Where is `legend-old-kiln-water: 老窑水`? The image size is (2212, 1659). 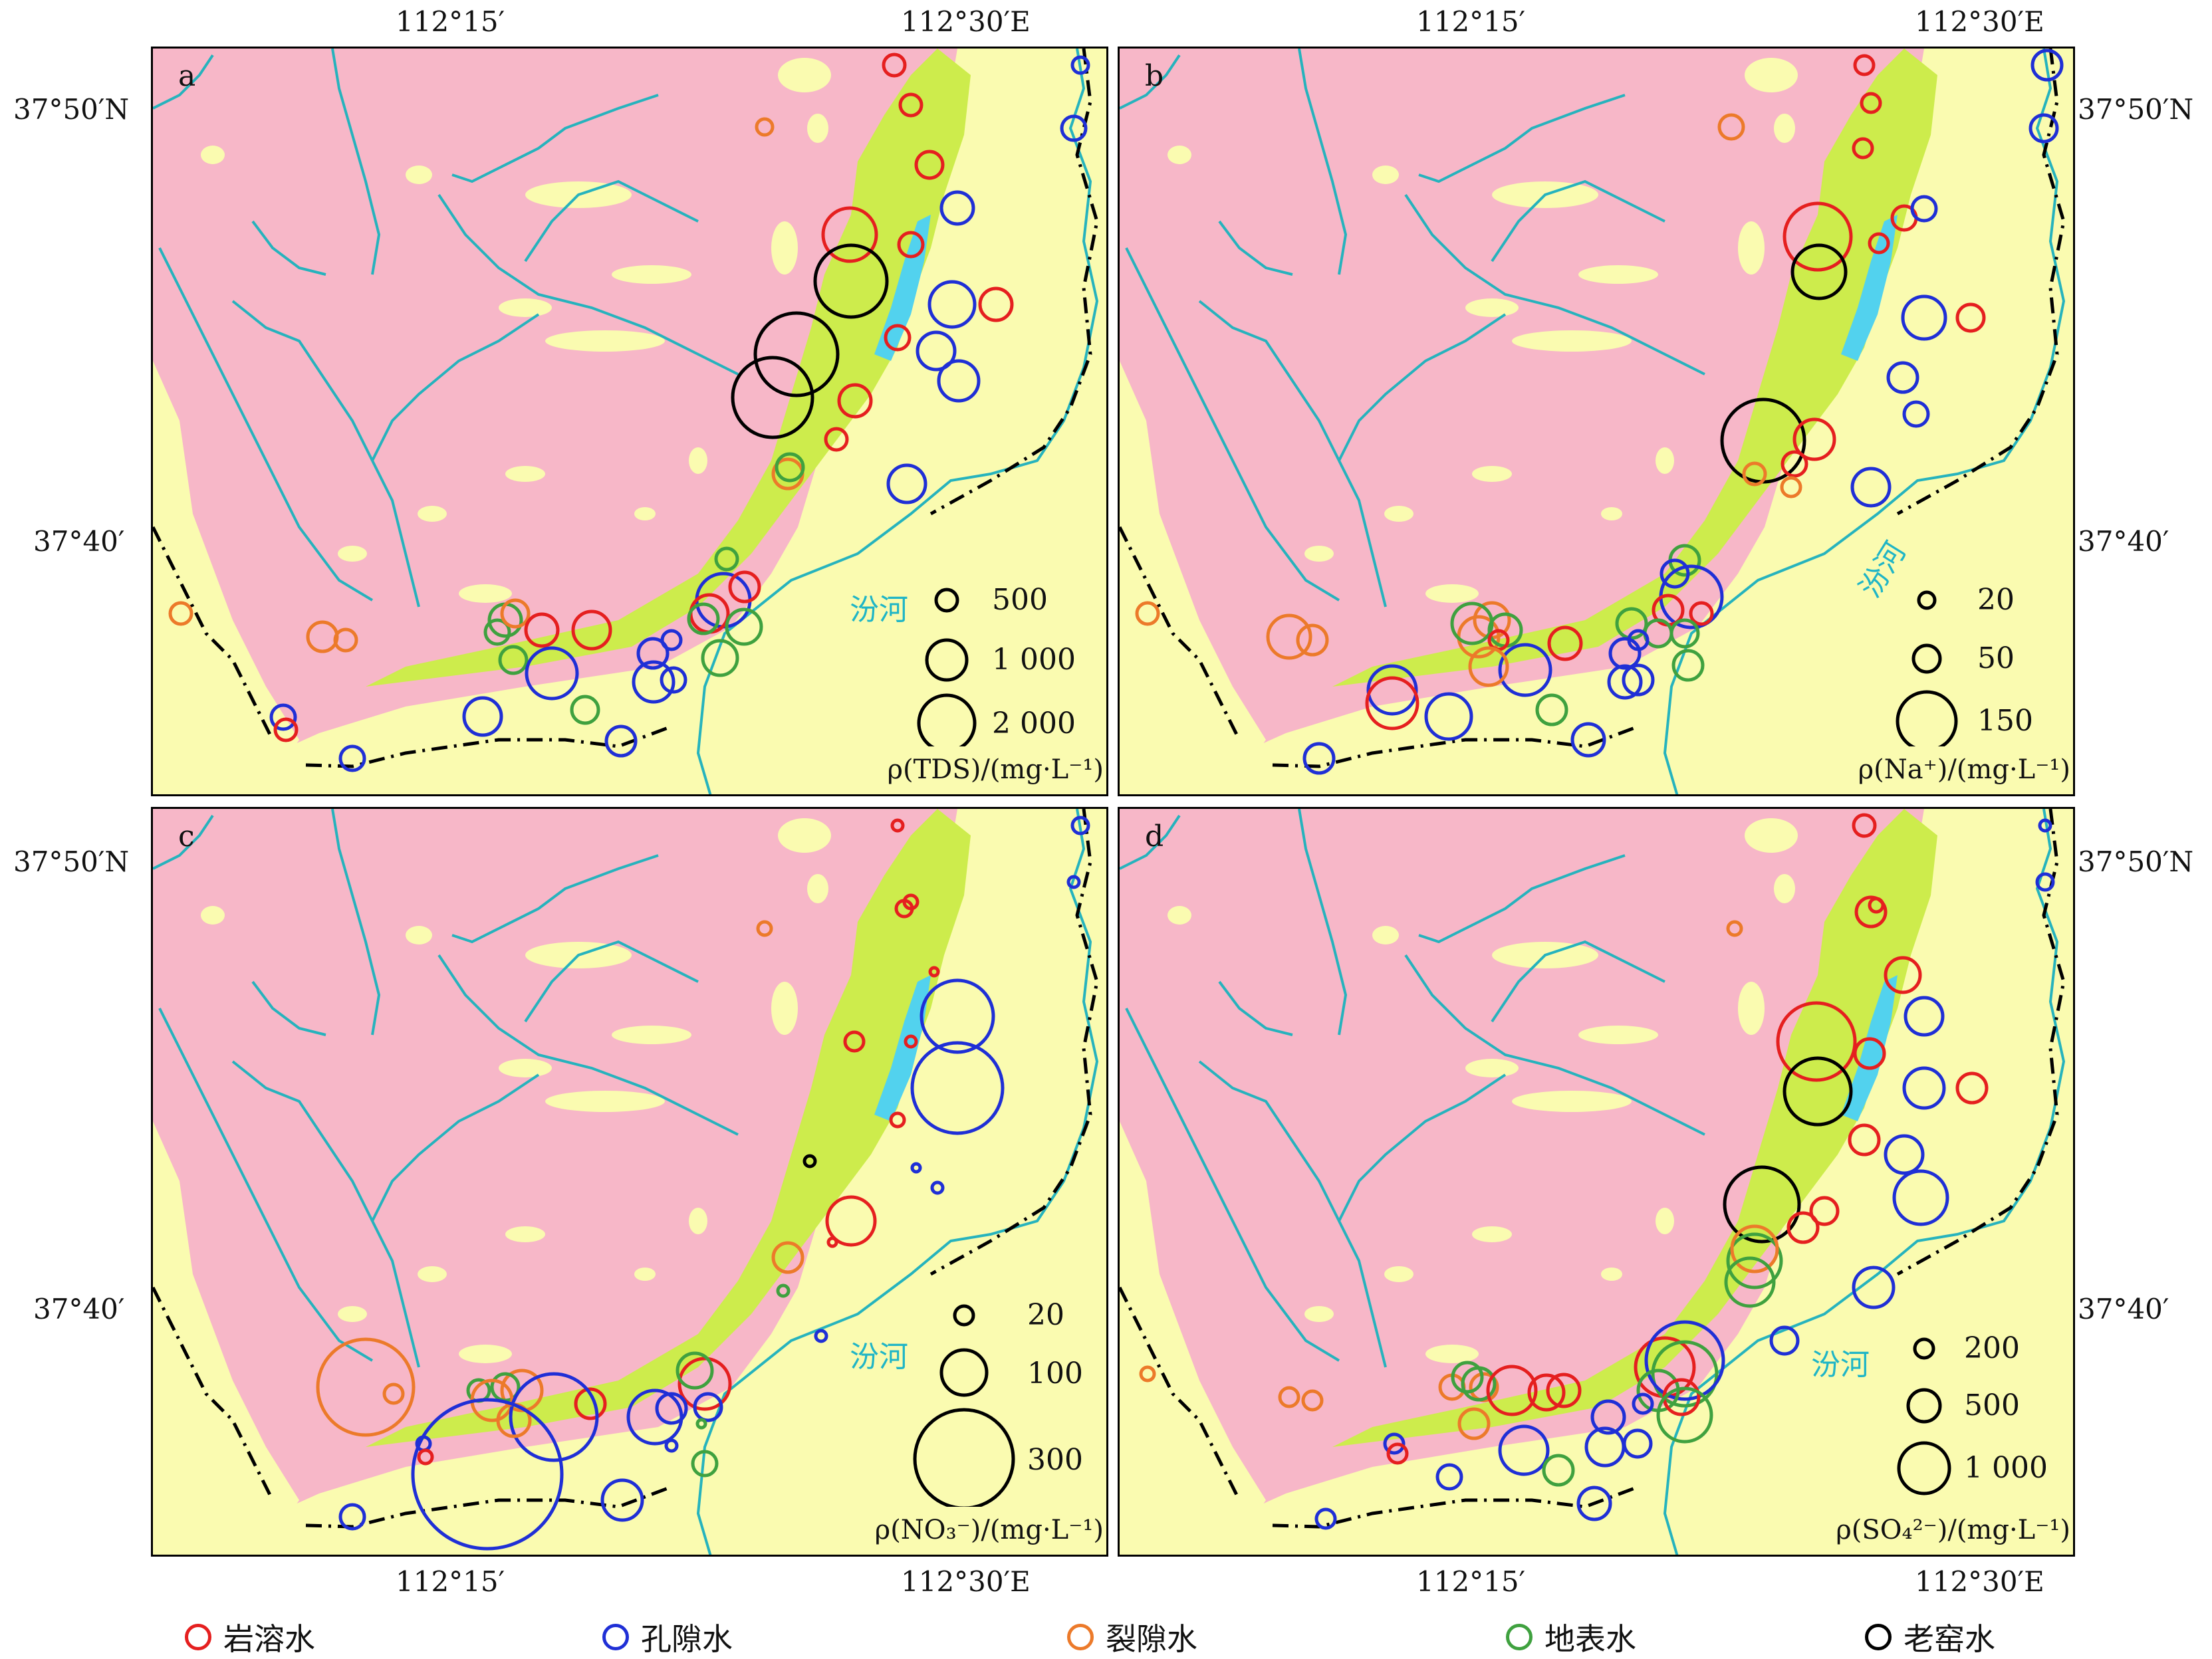 legend-old-kiln-water: 老窑水 is located at coordinates (1930, 1637).